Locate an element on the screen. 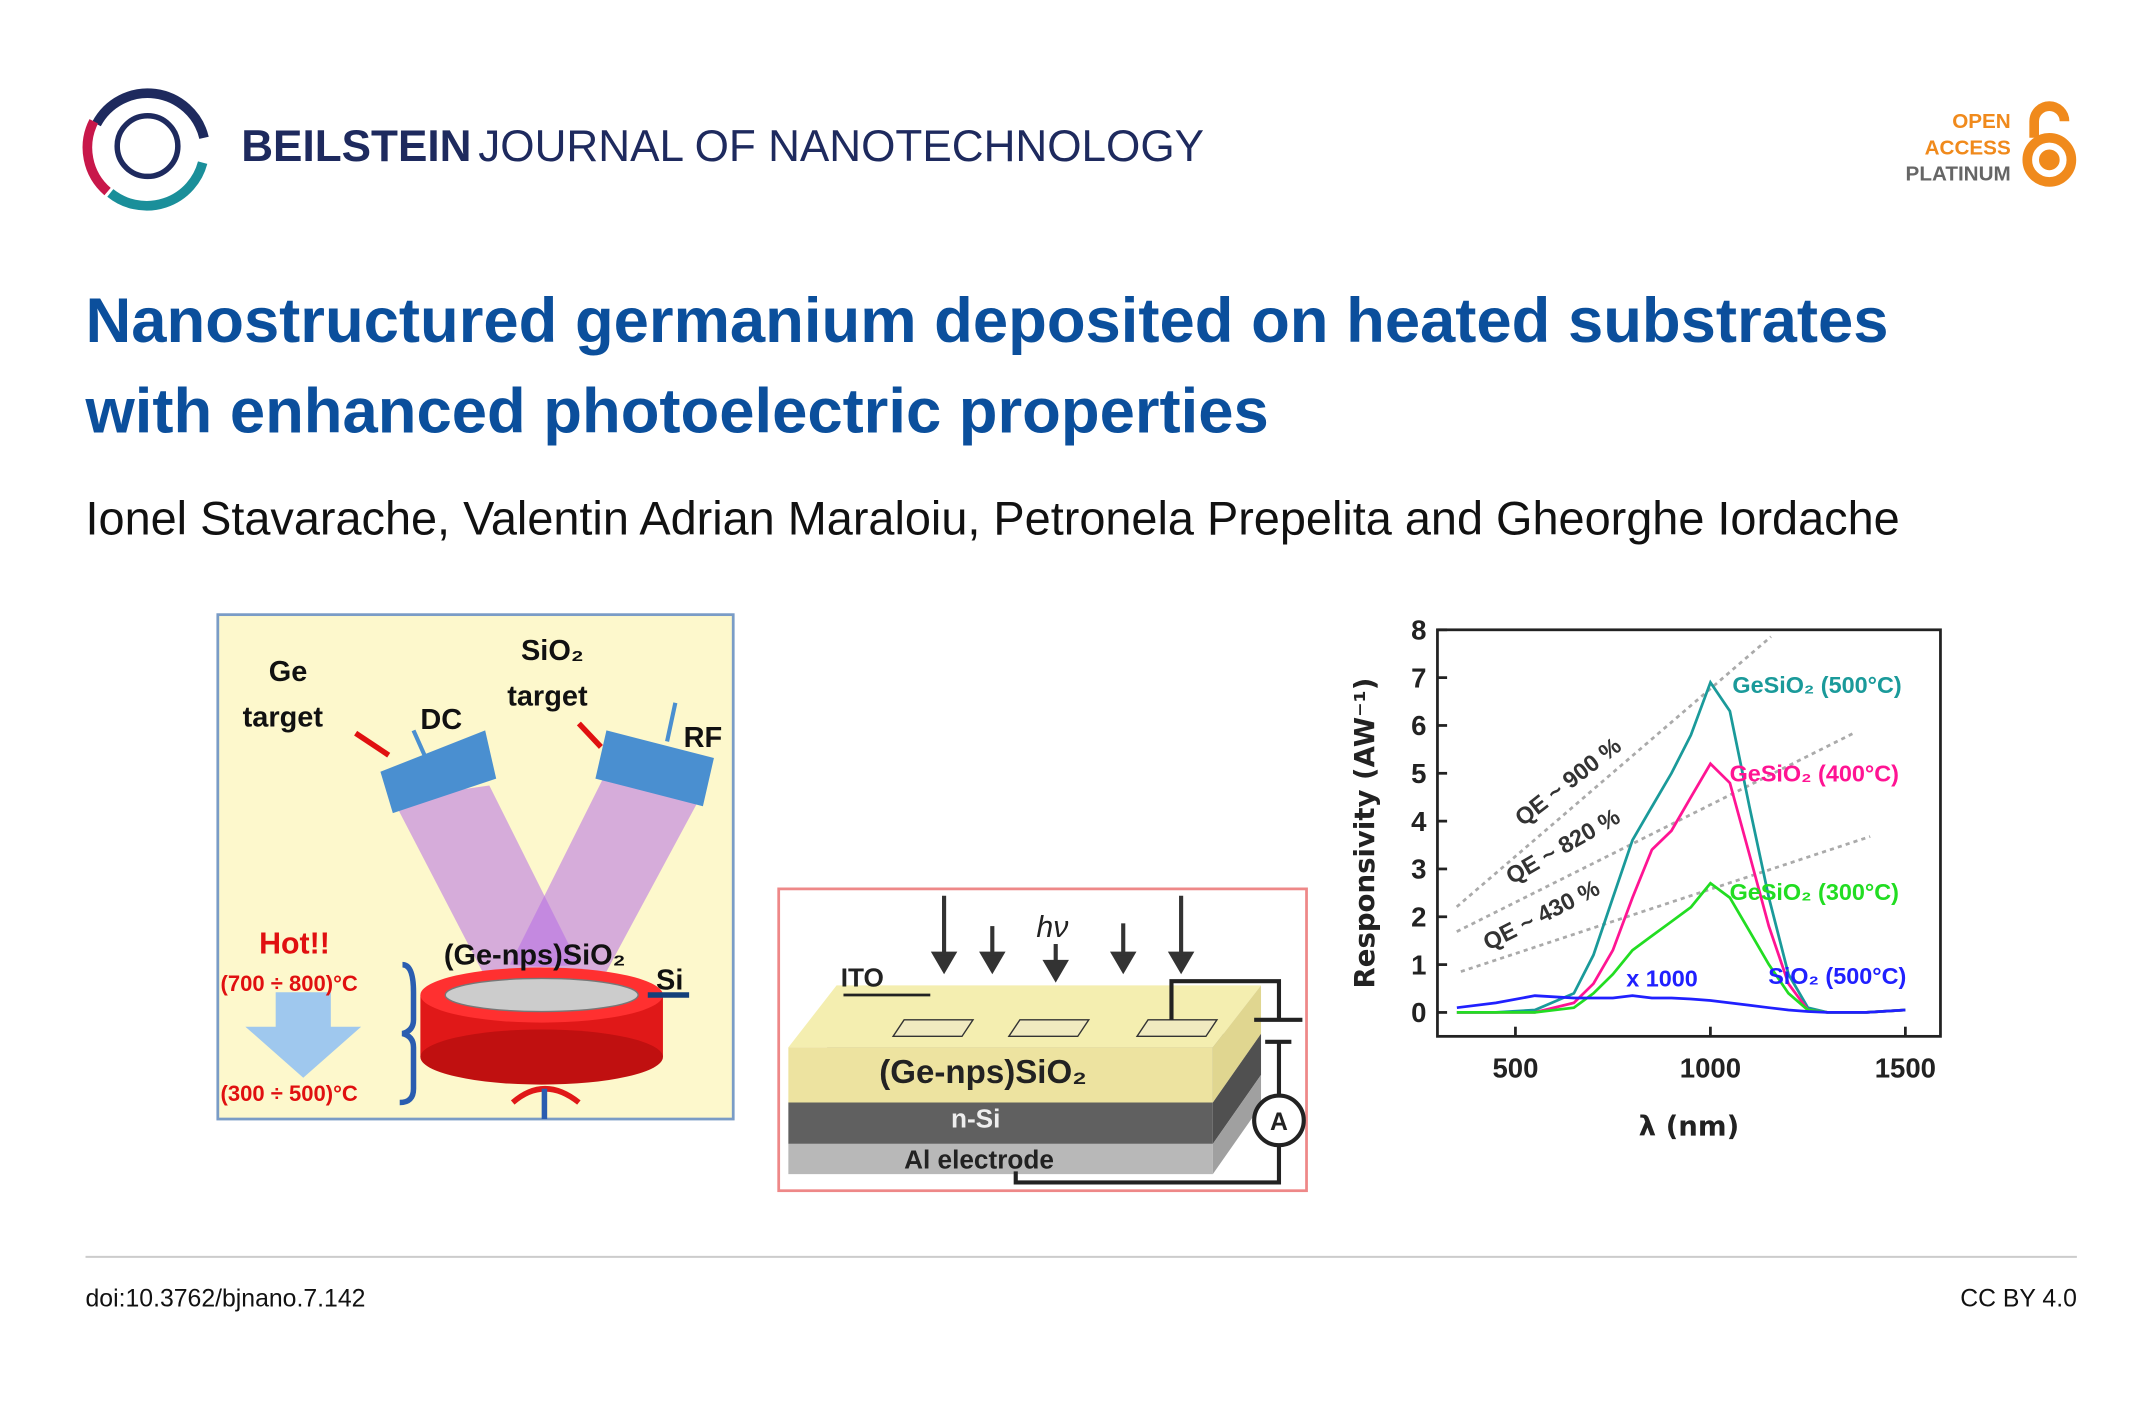 This screenshot has height=1401, width=2150. y-tick-label: 0 is located at coordinates (1418, 1012).